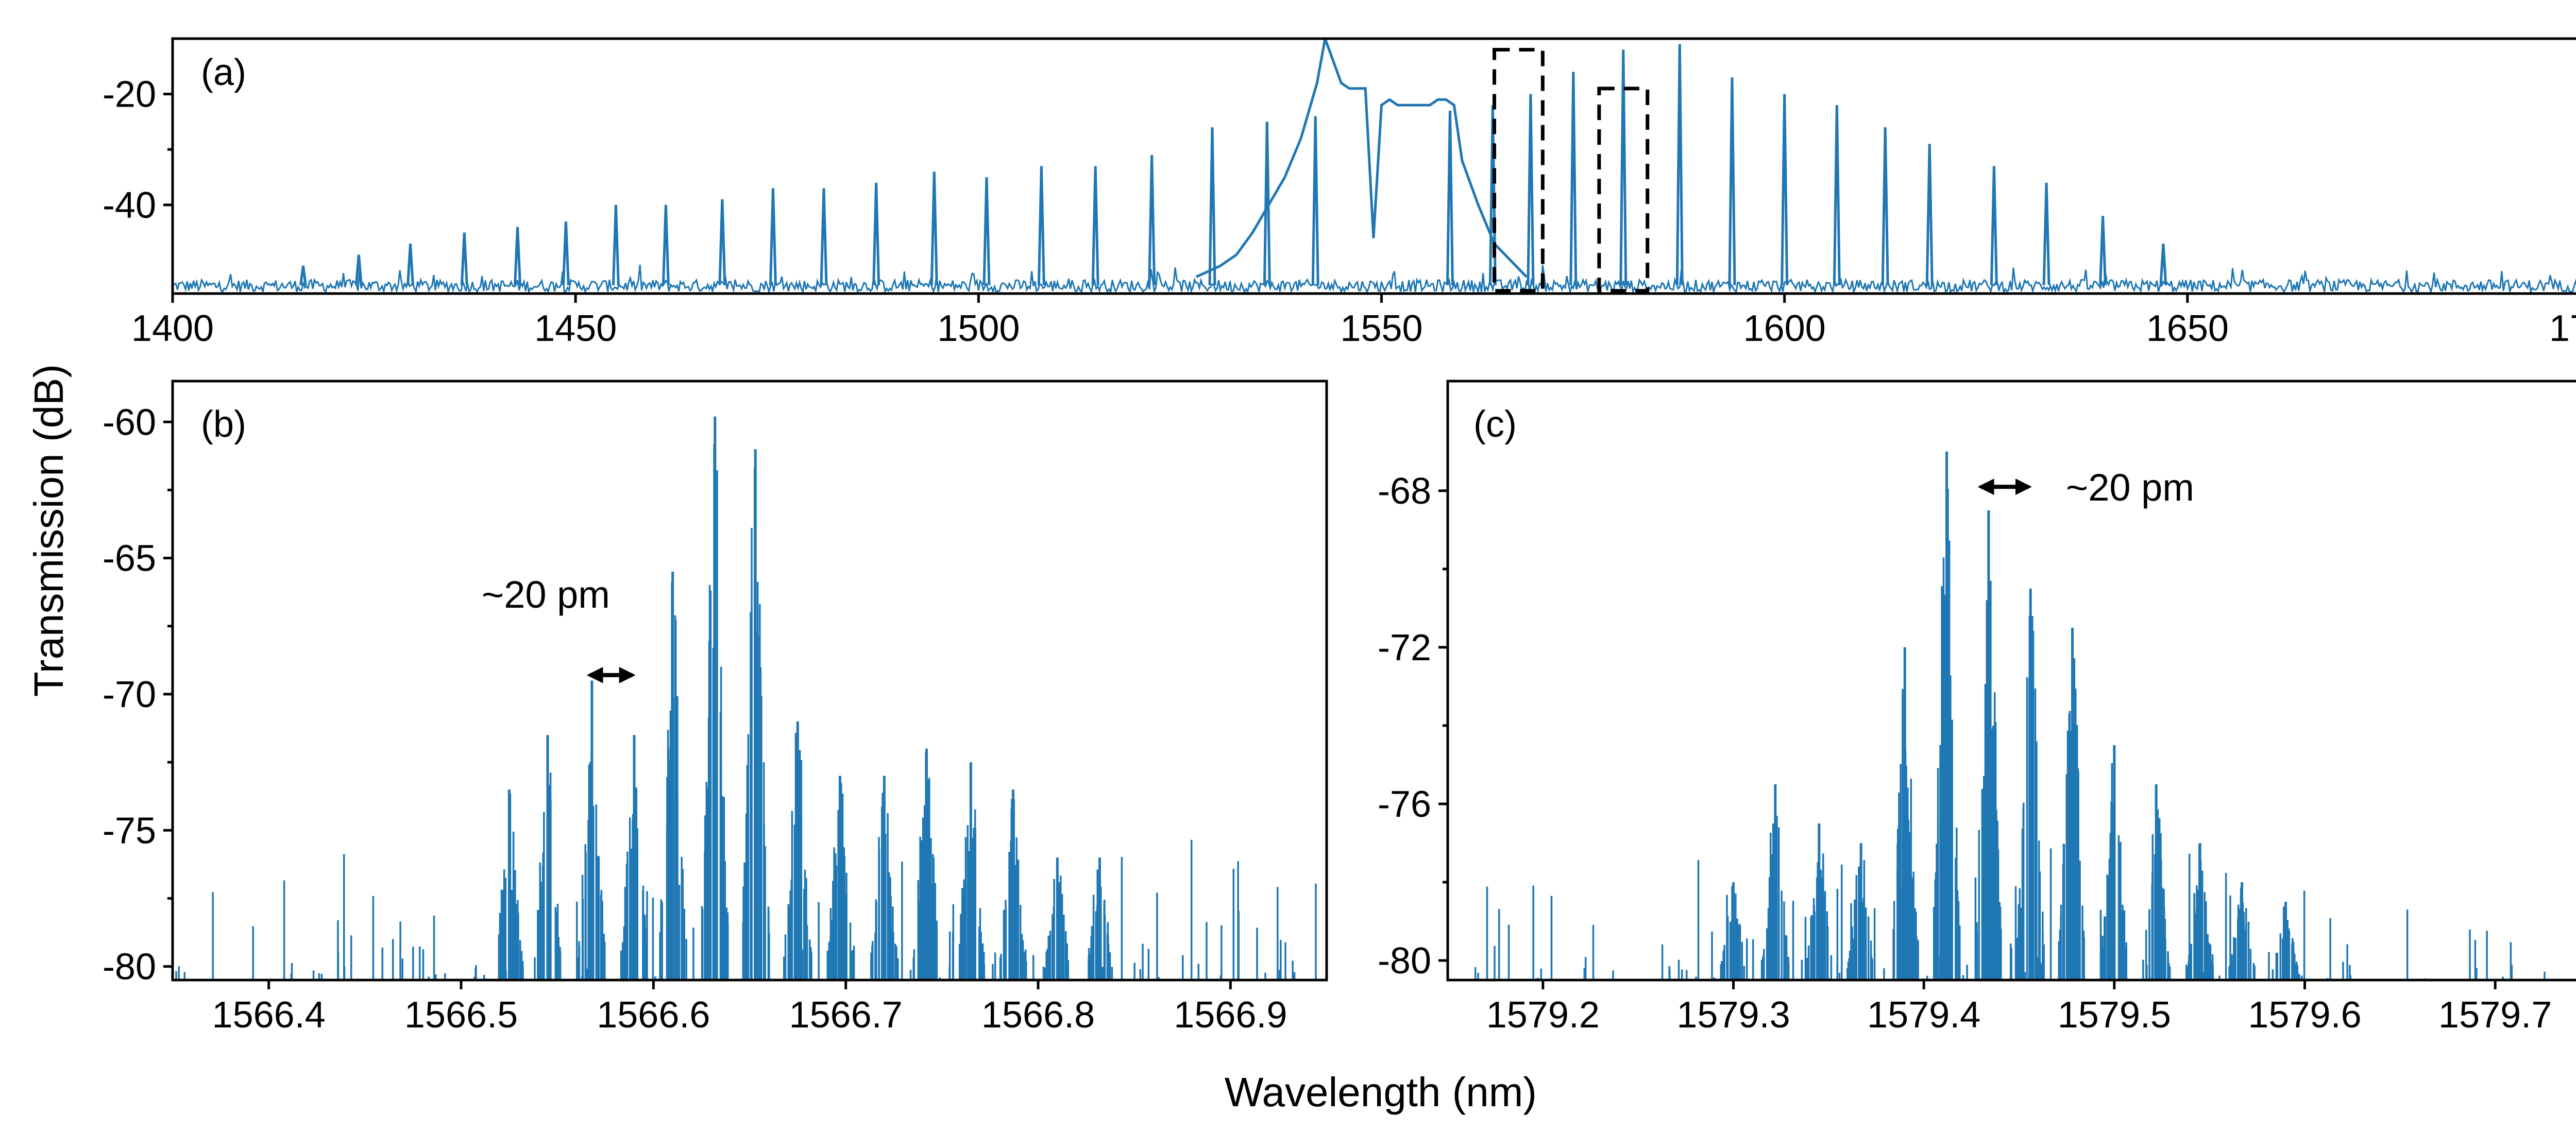 The image size is (2576, 1133). I want to click on panel-c-x-tick-label: 1579.6, so click(2304, 1015).